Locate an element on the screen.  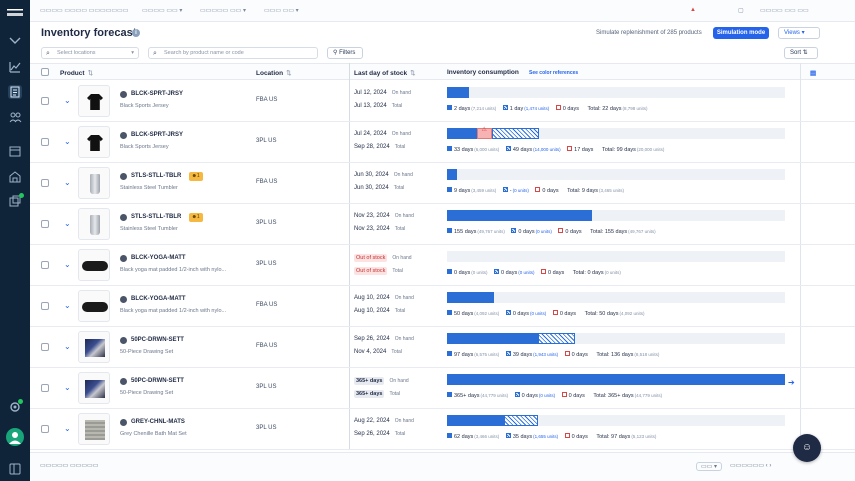
color-references-link: See color references is located at coordinates (554, 73).